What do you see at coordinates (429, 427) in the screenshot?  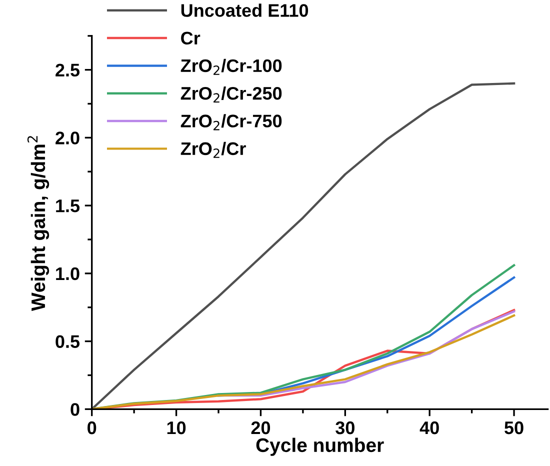 I see `x-tick-label: 40` at bounding box center [429, 427].